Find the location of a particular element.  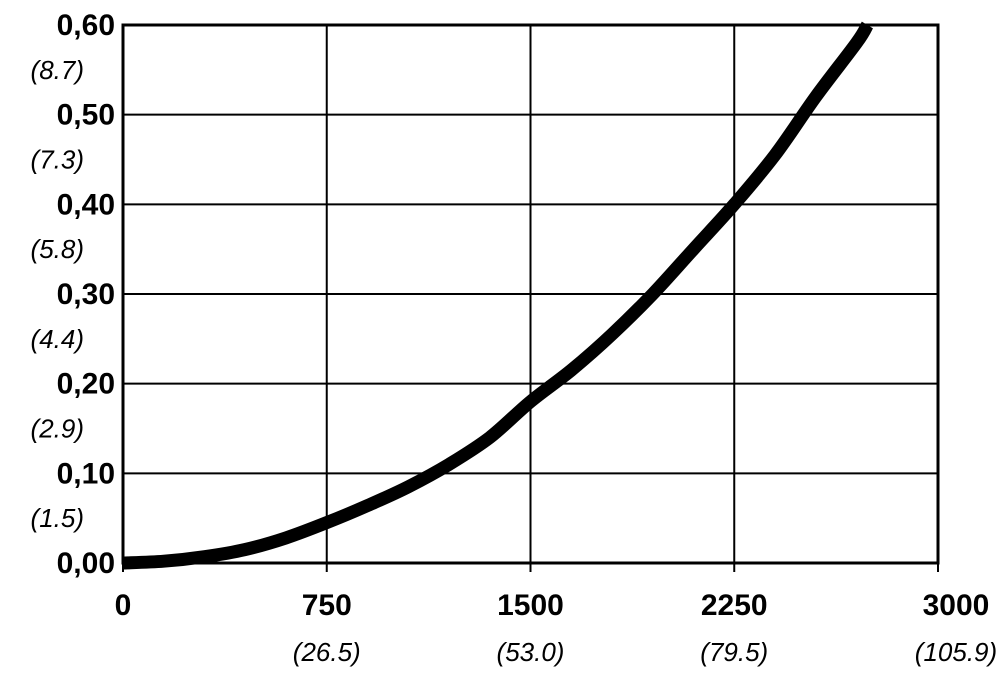

x-tick-label: 0 is located at coordinates (123, 605).